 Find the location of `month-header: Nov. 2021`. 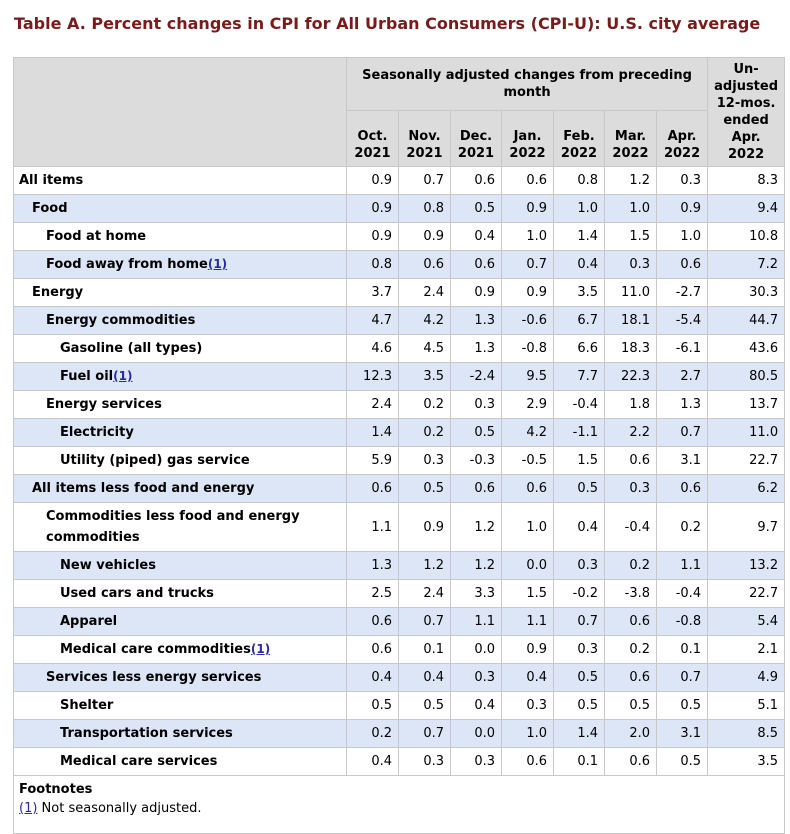

month-header: Nov. 2021 is located at coordinates (424, 138).